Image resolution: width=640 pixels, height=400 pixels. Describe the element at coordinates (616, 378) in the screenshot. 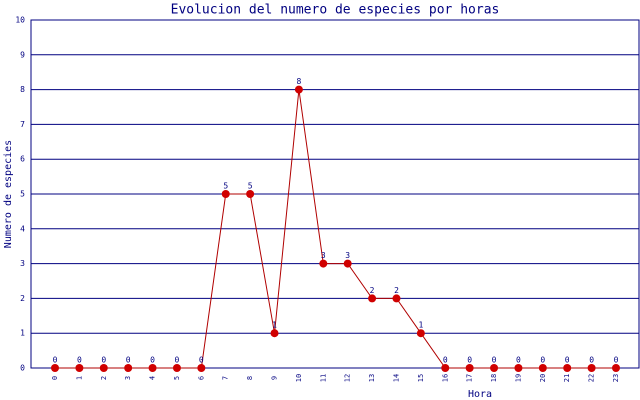

I see `x-tick-label: 23` at that location.